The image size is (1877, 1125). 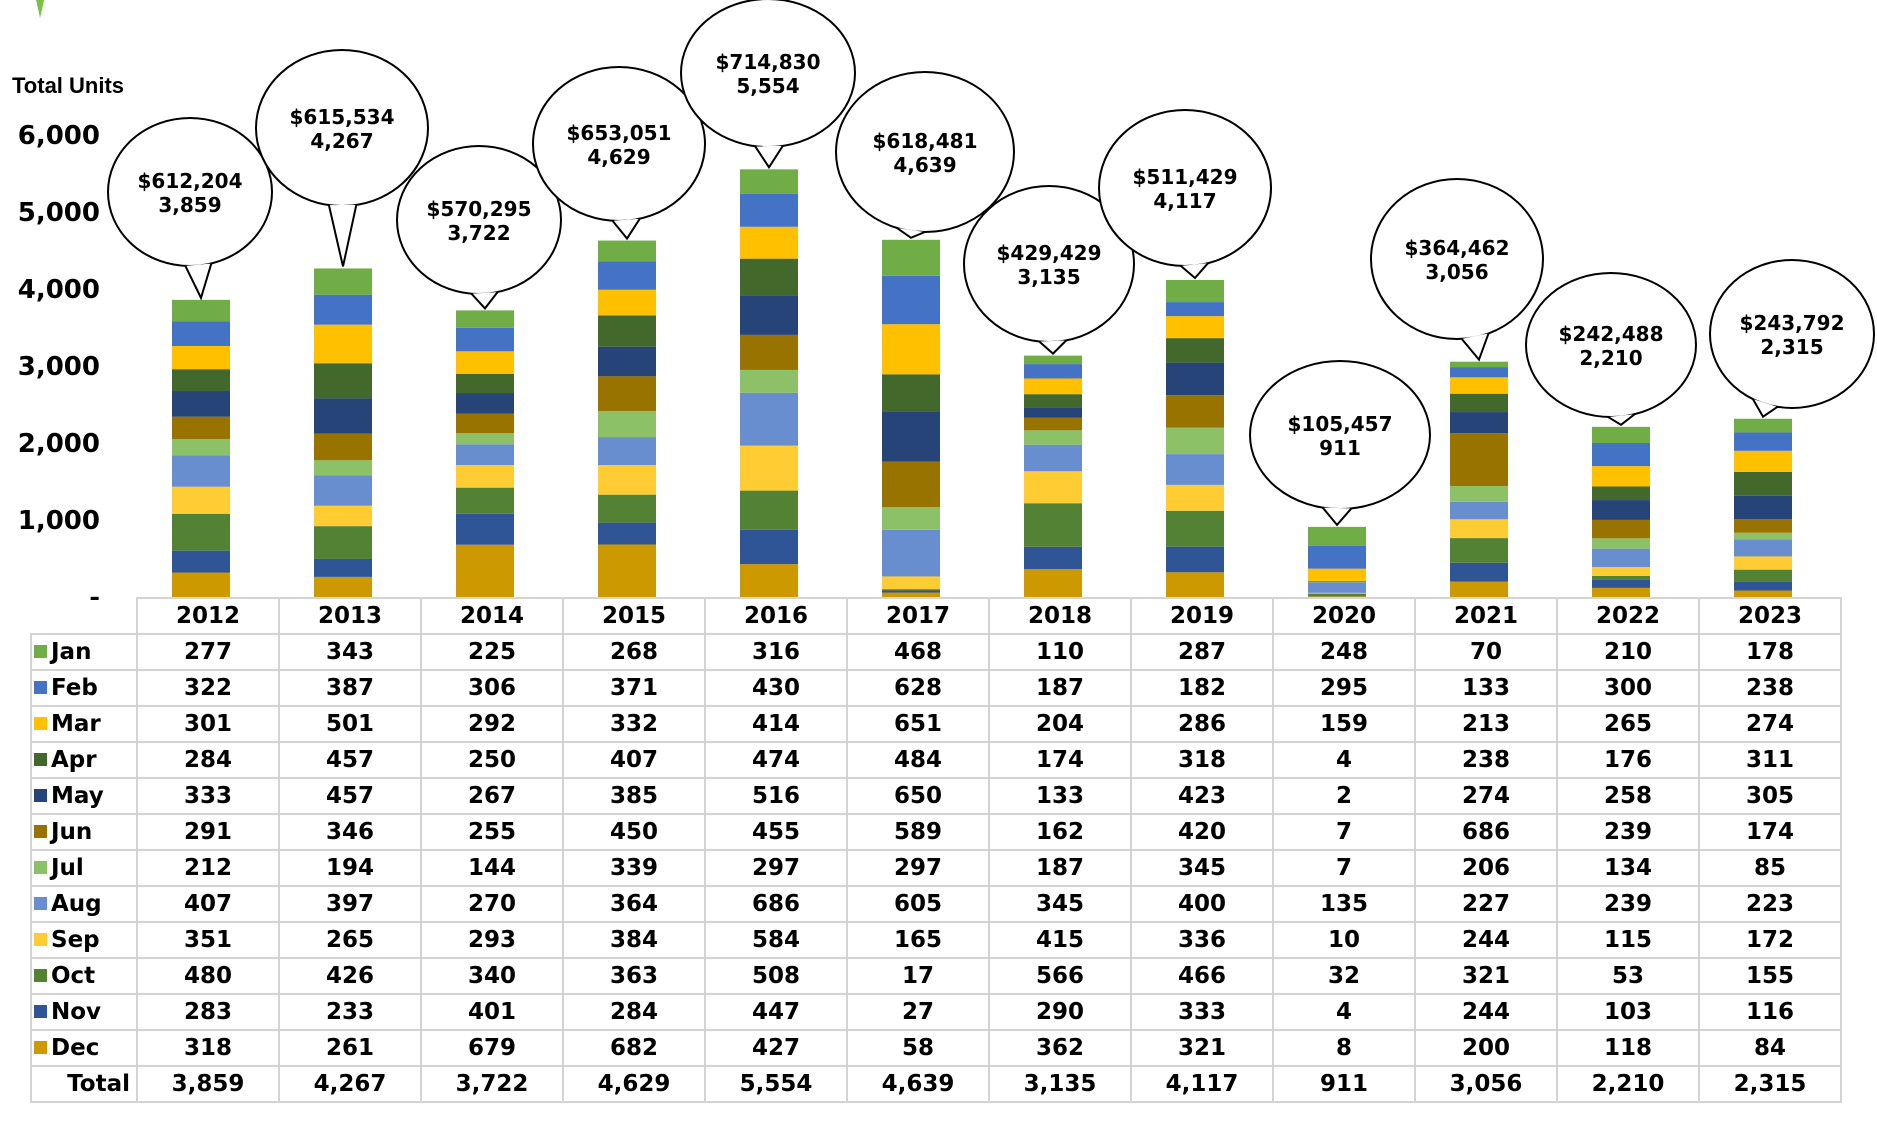 I want to click on table-row: Feb 322 387 306 371 430 628 187 182 295 133 300 238, so click(x=936, y=688).